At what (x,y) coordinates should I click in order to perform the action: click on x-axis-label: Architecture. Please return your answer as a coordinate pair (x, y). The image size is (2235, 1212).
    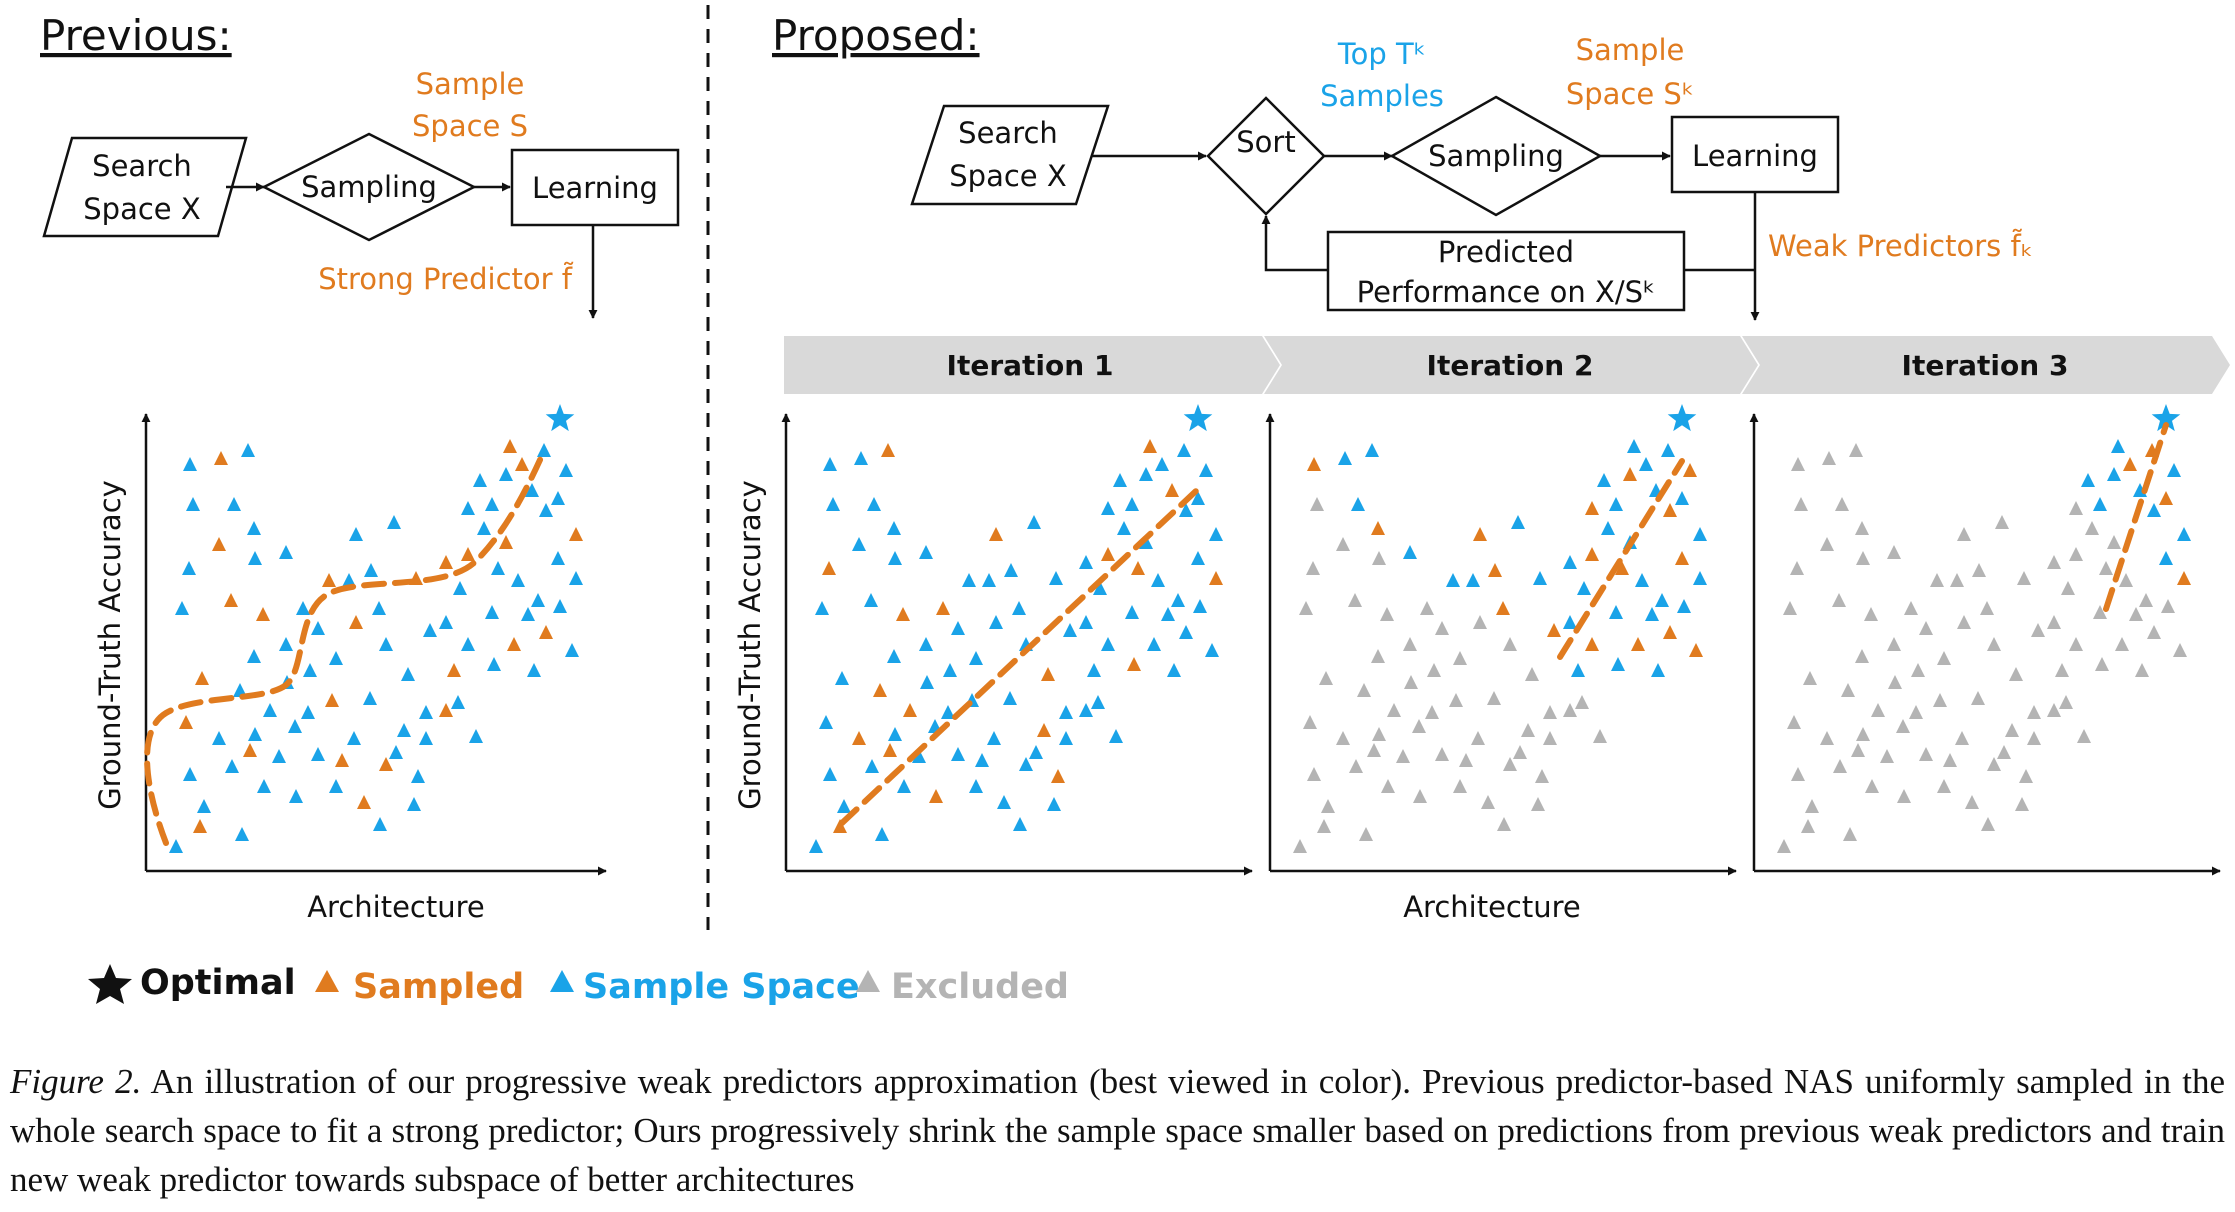
    Looking at the image, I should click on (1492, 907).